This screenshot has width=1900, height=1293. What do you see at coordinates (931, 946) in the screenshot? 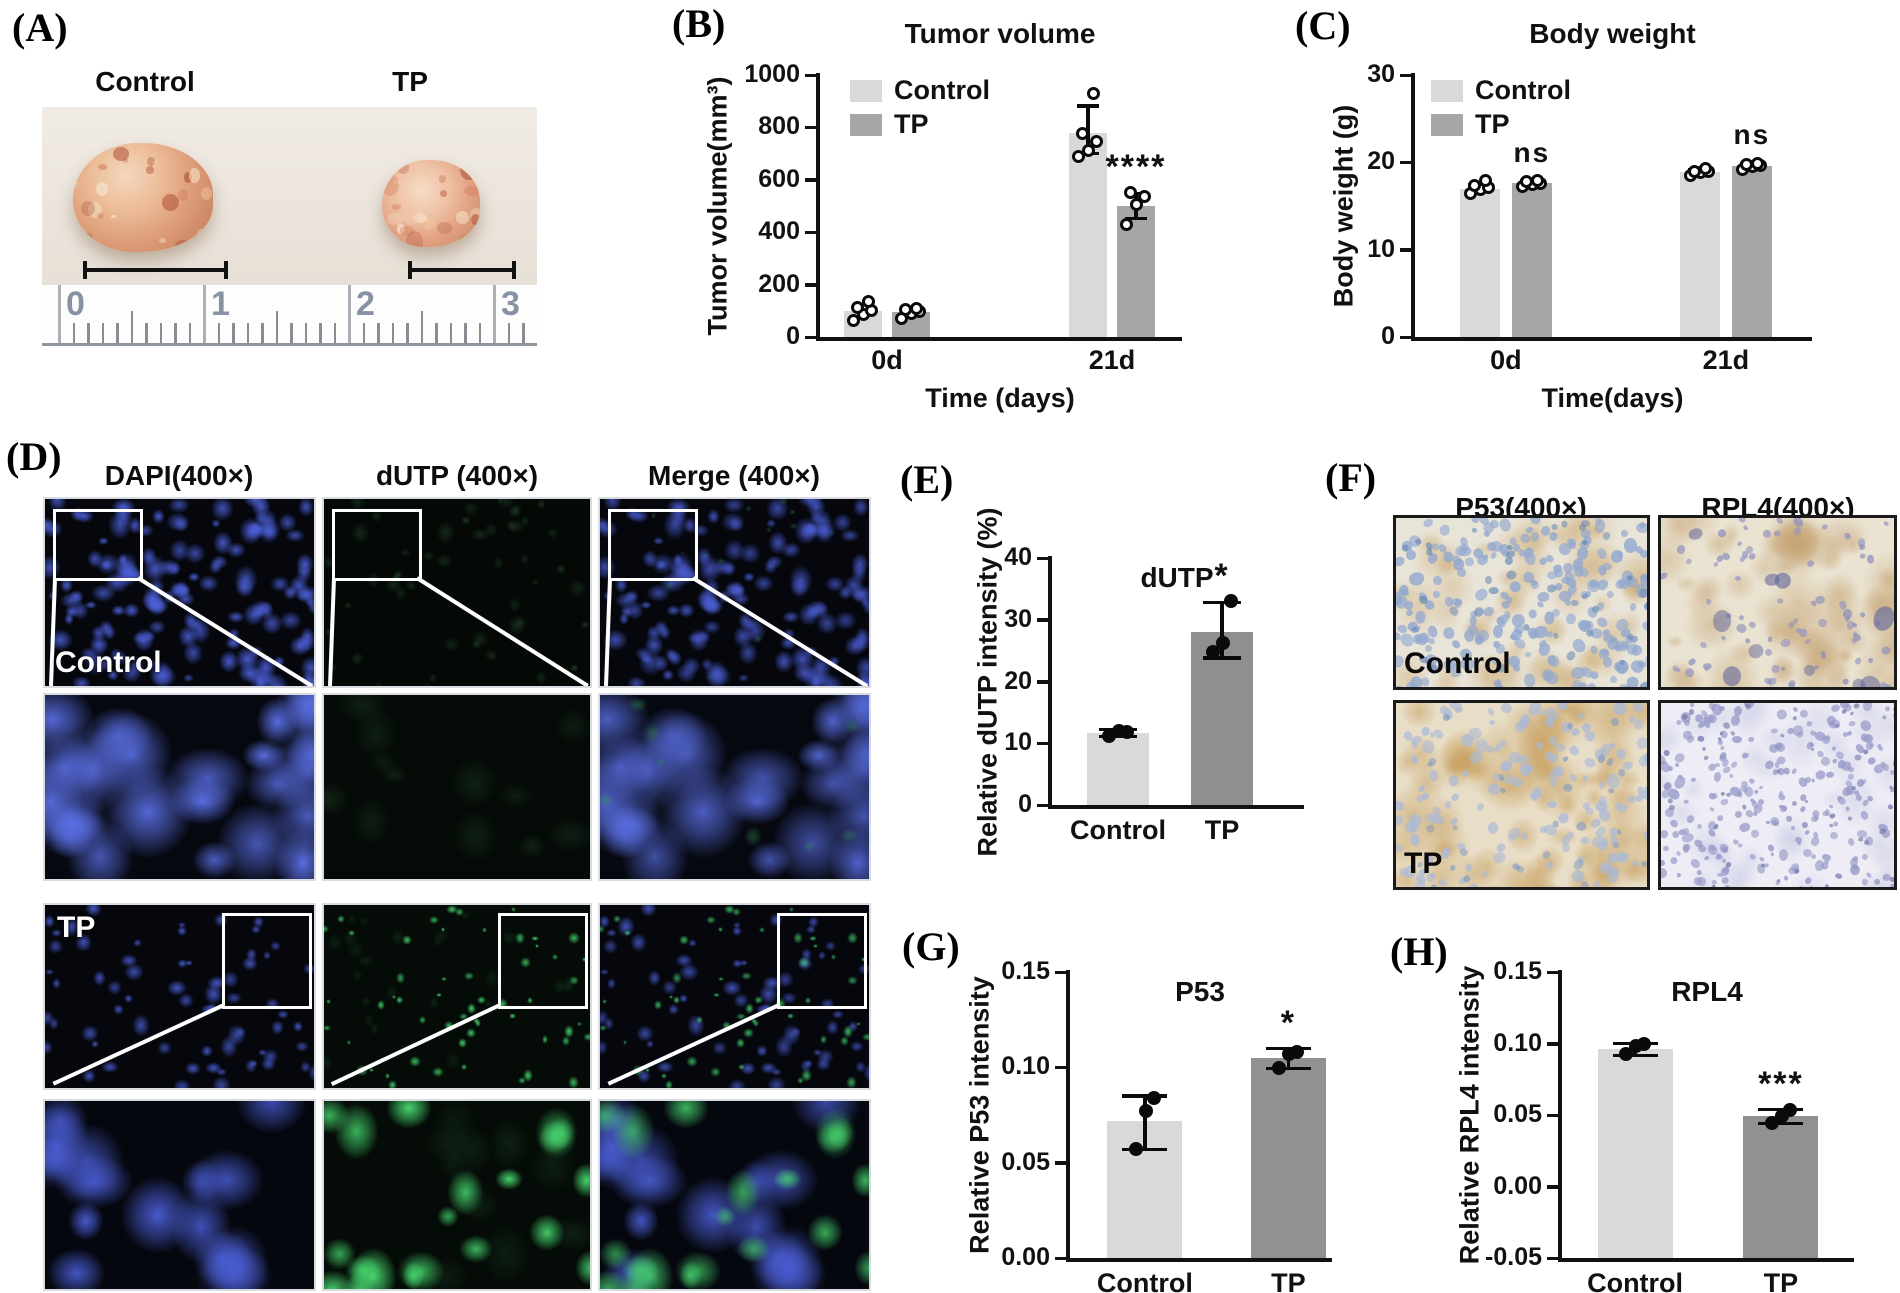
I see `panel-label-g: (G)` at bounding box center [931, 946].